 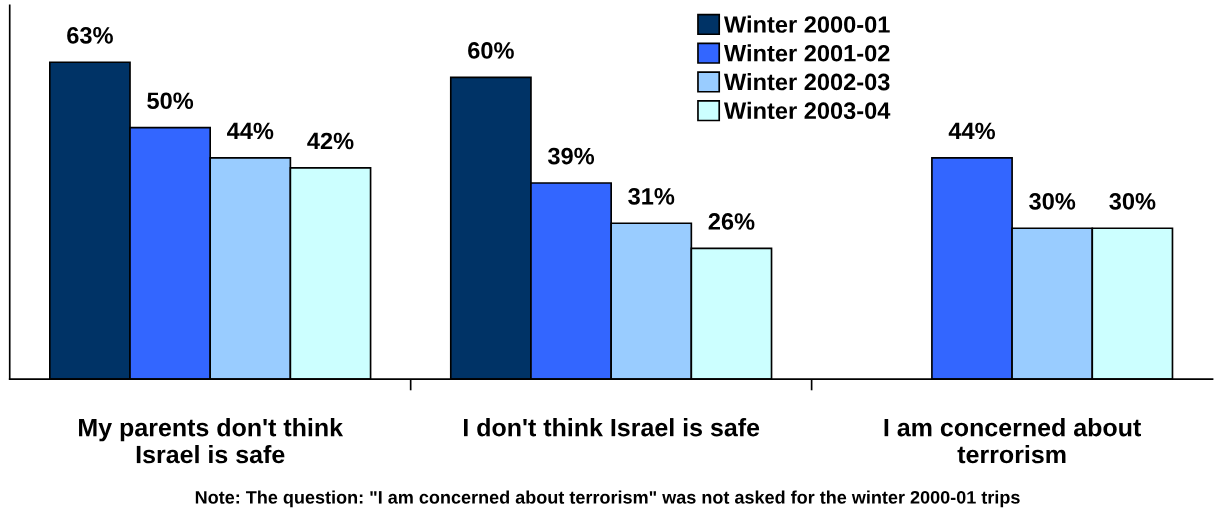 What do you see at coordinates (731, 221) in the screenshot?
I see `data-label: 26%` at bounding box center [731, 221].